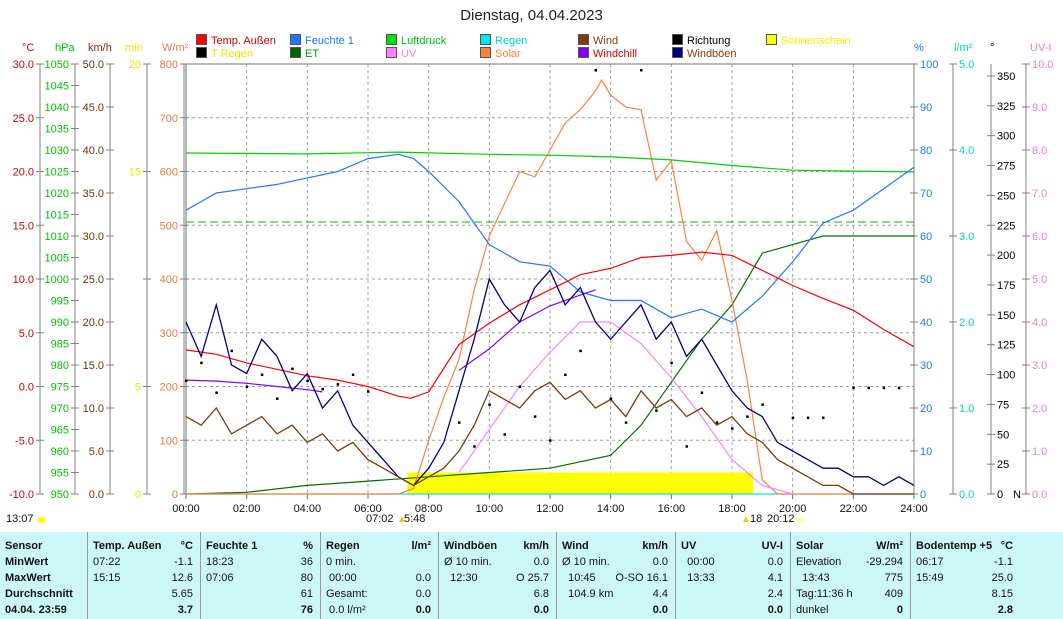 The height and width of the screenshot is (619, 1063). I want to click on column-unit: l/m², so click(421, 546).